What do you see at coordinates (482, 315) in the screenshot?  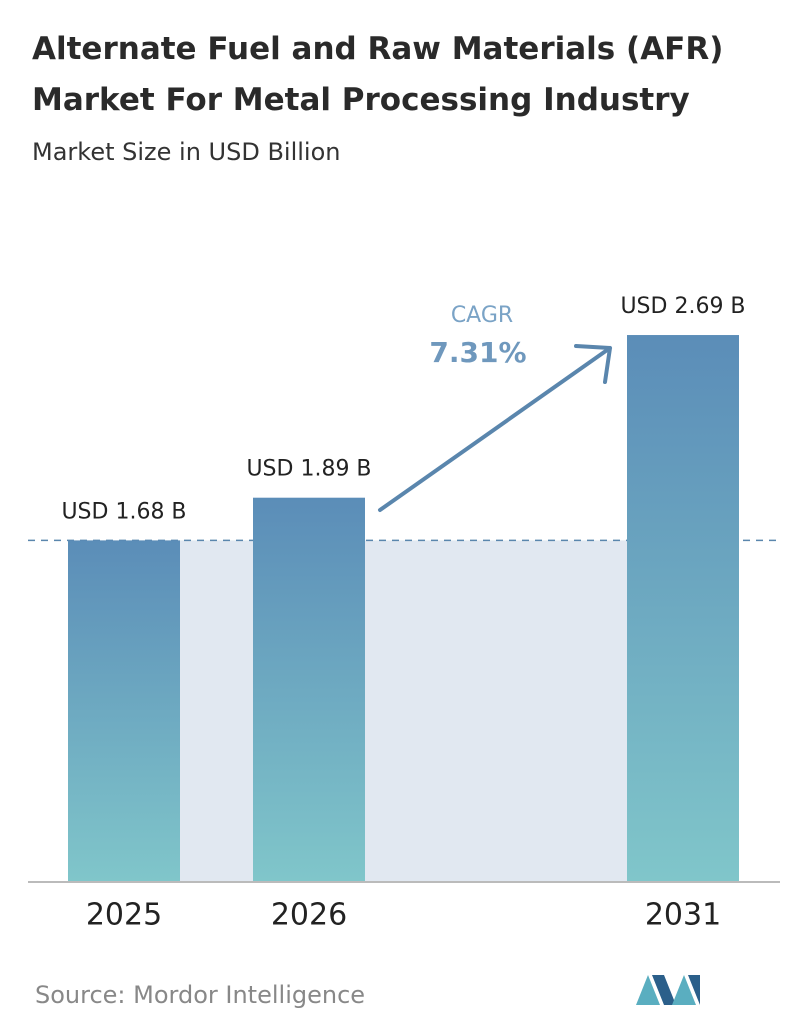 I see `cagr-label: CAGR` at bounding box center [482, 315].